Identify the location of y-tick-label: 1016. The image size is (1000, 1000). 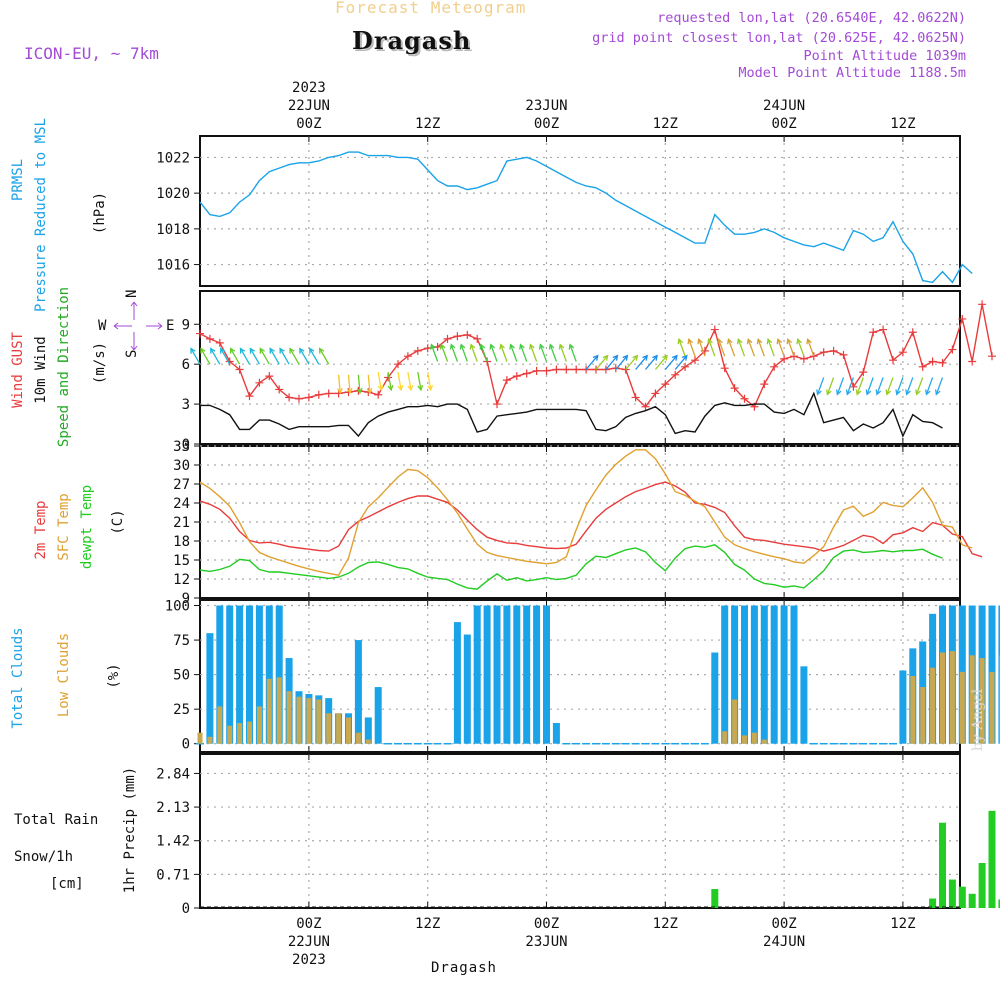
(173, 266).